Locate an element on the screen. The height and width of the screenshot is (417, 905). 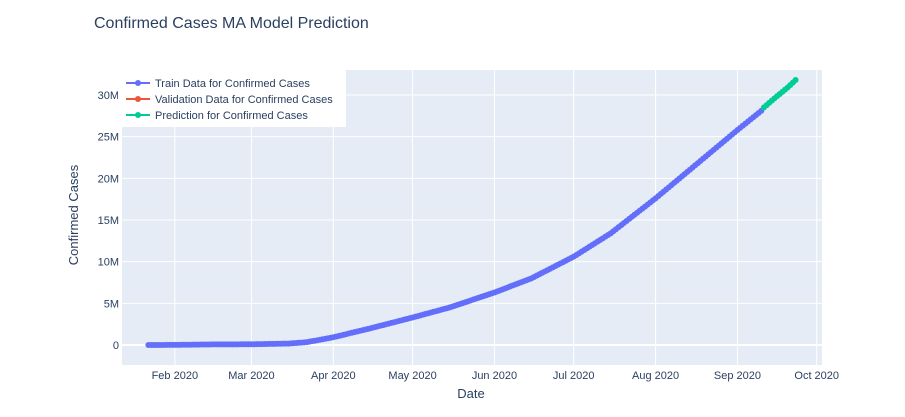
y-tick-label: 15M is located at coordinates (108, 221).